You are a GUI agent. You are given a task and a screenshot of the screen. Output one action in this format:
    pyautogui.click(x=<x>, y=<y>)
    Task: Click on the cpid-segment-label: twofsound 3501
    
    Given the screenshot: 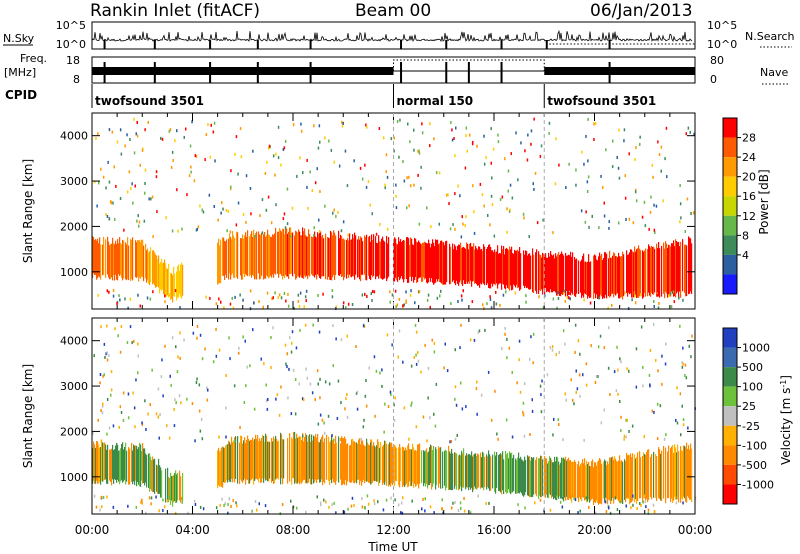 What is the action you would take?
    pyautogui.click(x=601, y=101)
    